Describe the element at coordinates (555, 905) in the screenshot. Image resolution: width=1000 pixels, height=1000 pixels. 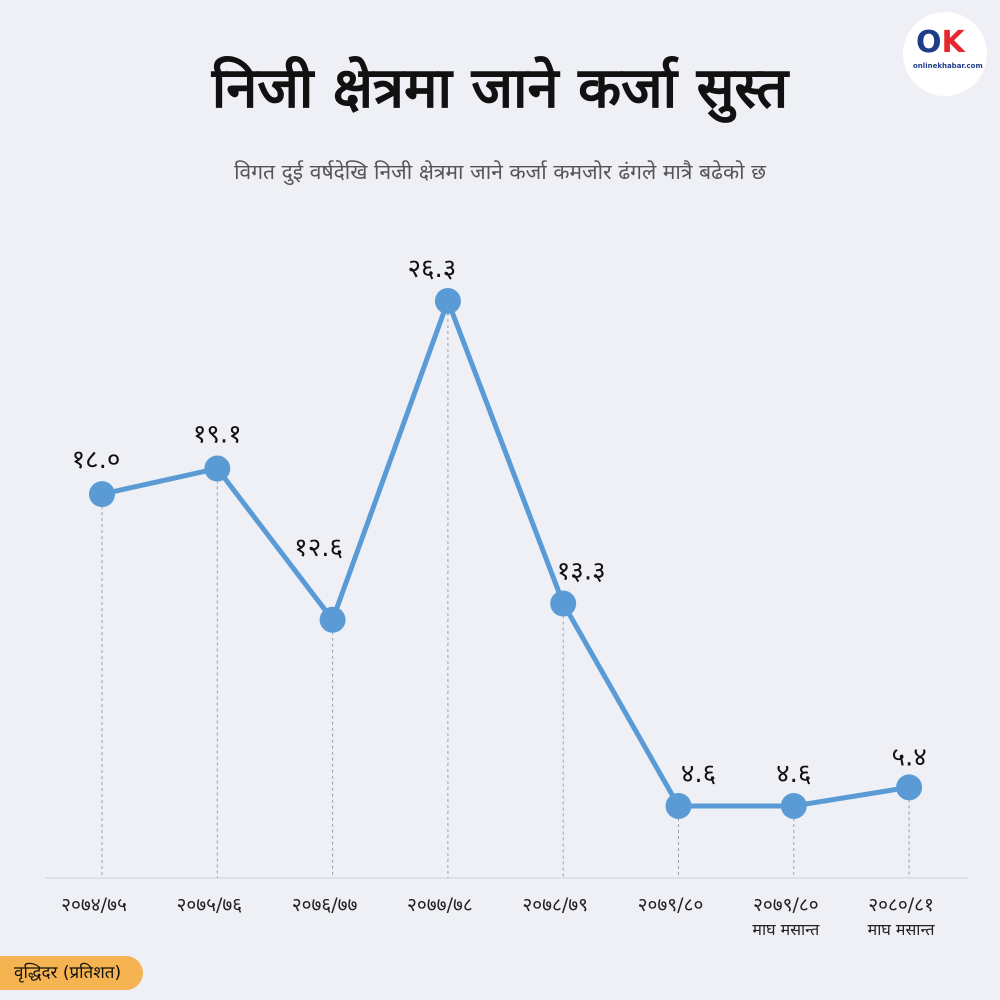
I see `x-tick-label: २०७८/७९` at that location.